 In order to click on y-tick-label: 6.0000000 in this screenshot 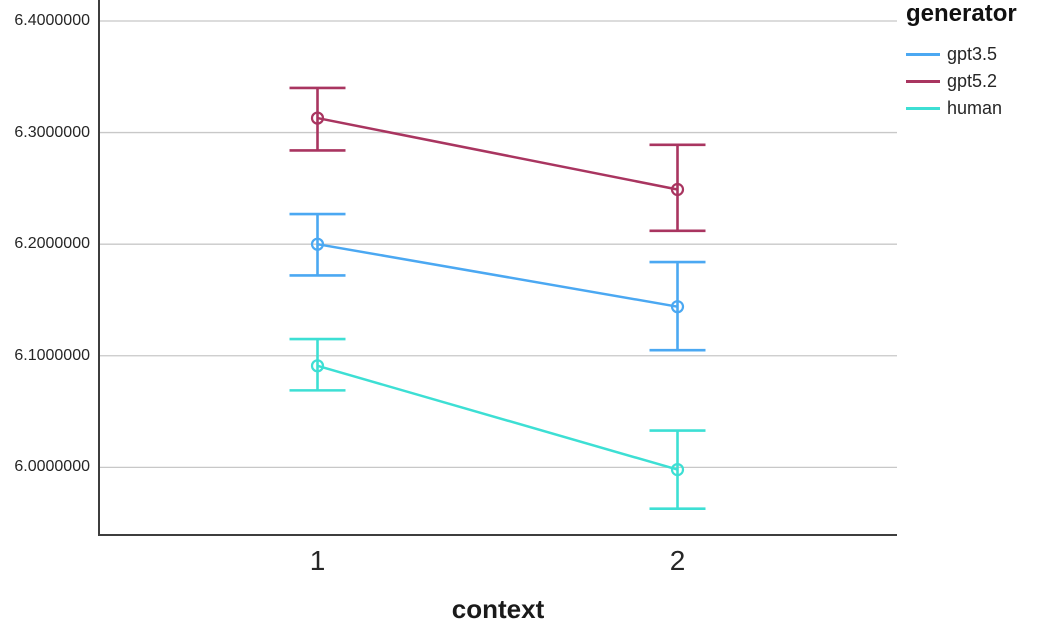, I will do `click(52, 467)`.